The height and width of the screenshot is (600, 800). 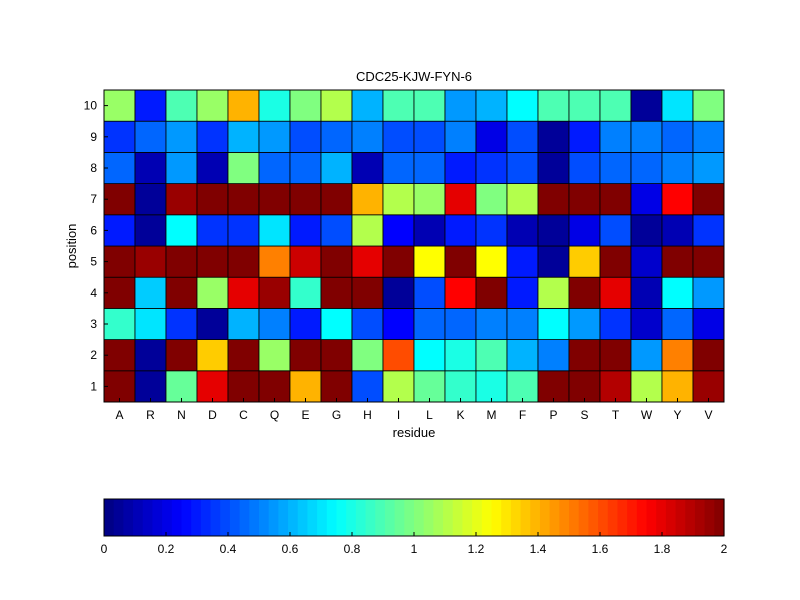 What do you see at coordinates (71, 246) in the screenshot?
I see `y-axis-label: position` at bounding box center [71, 246].